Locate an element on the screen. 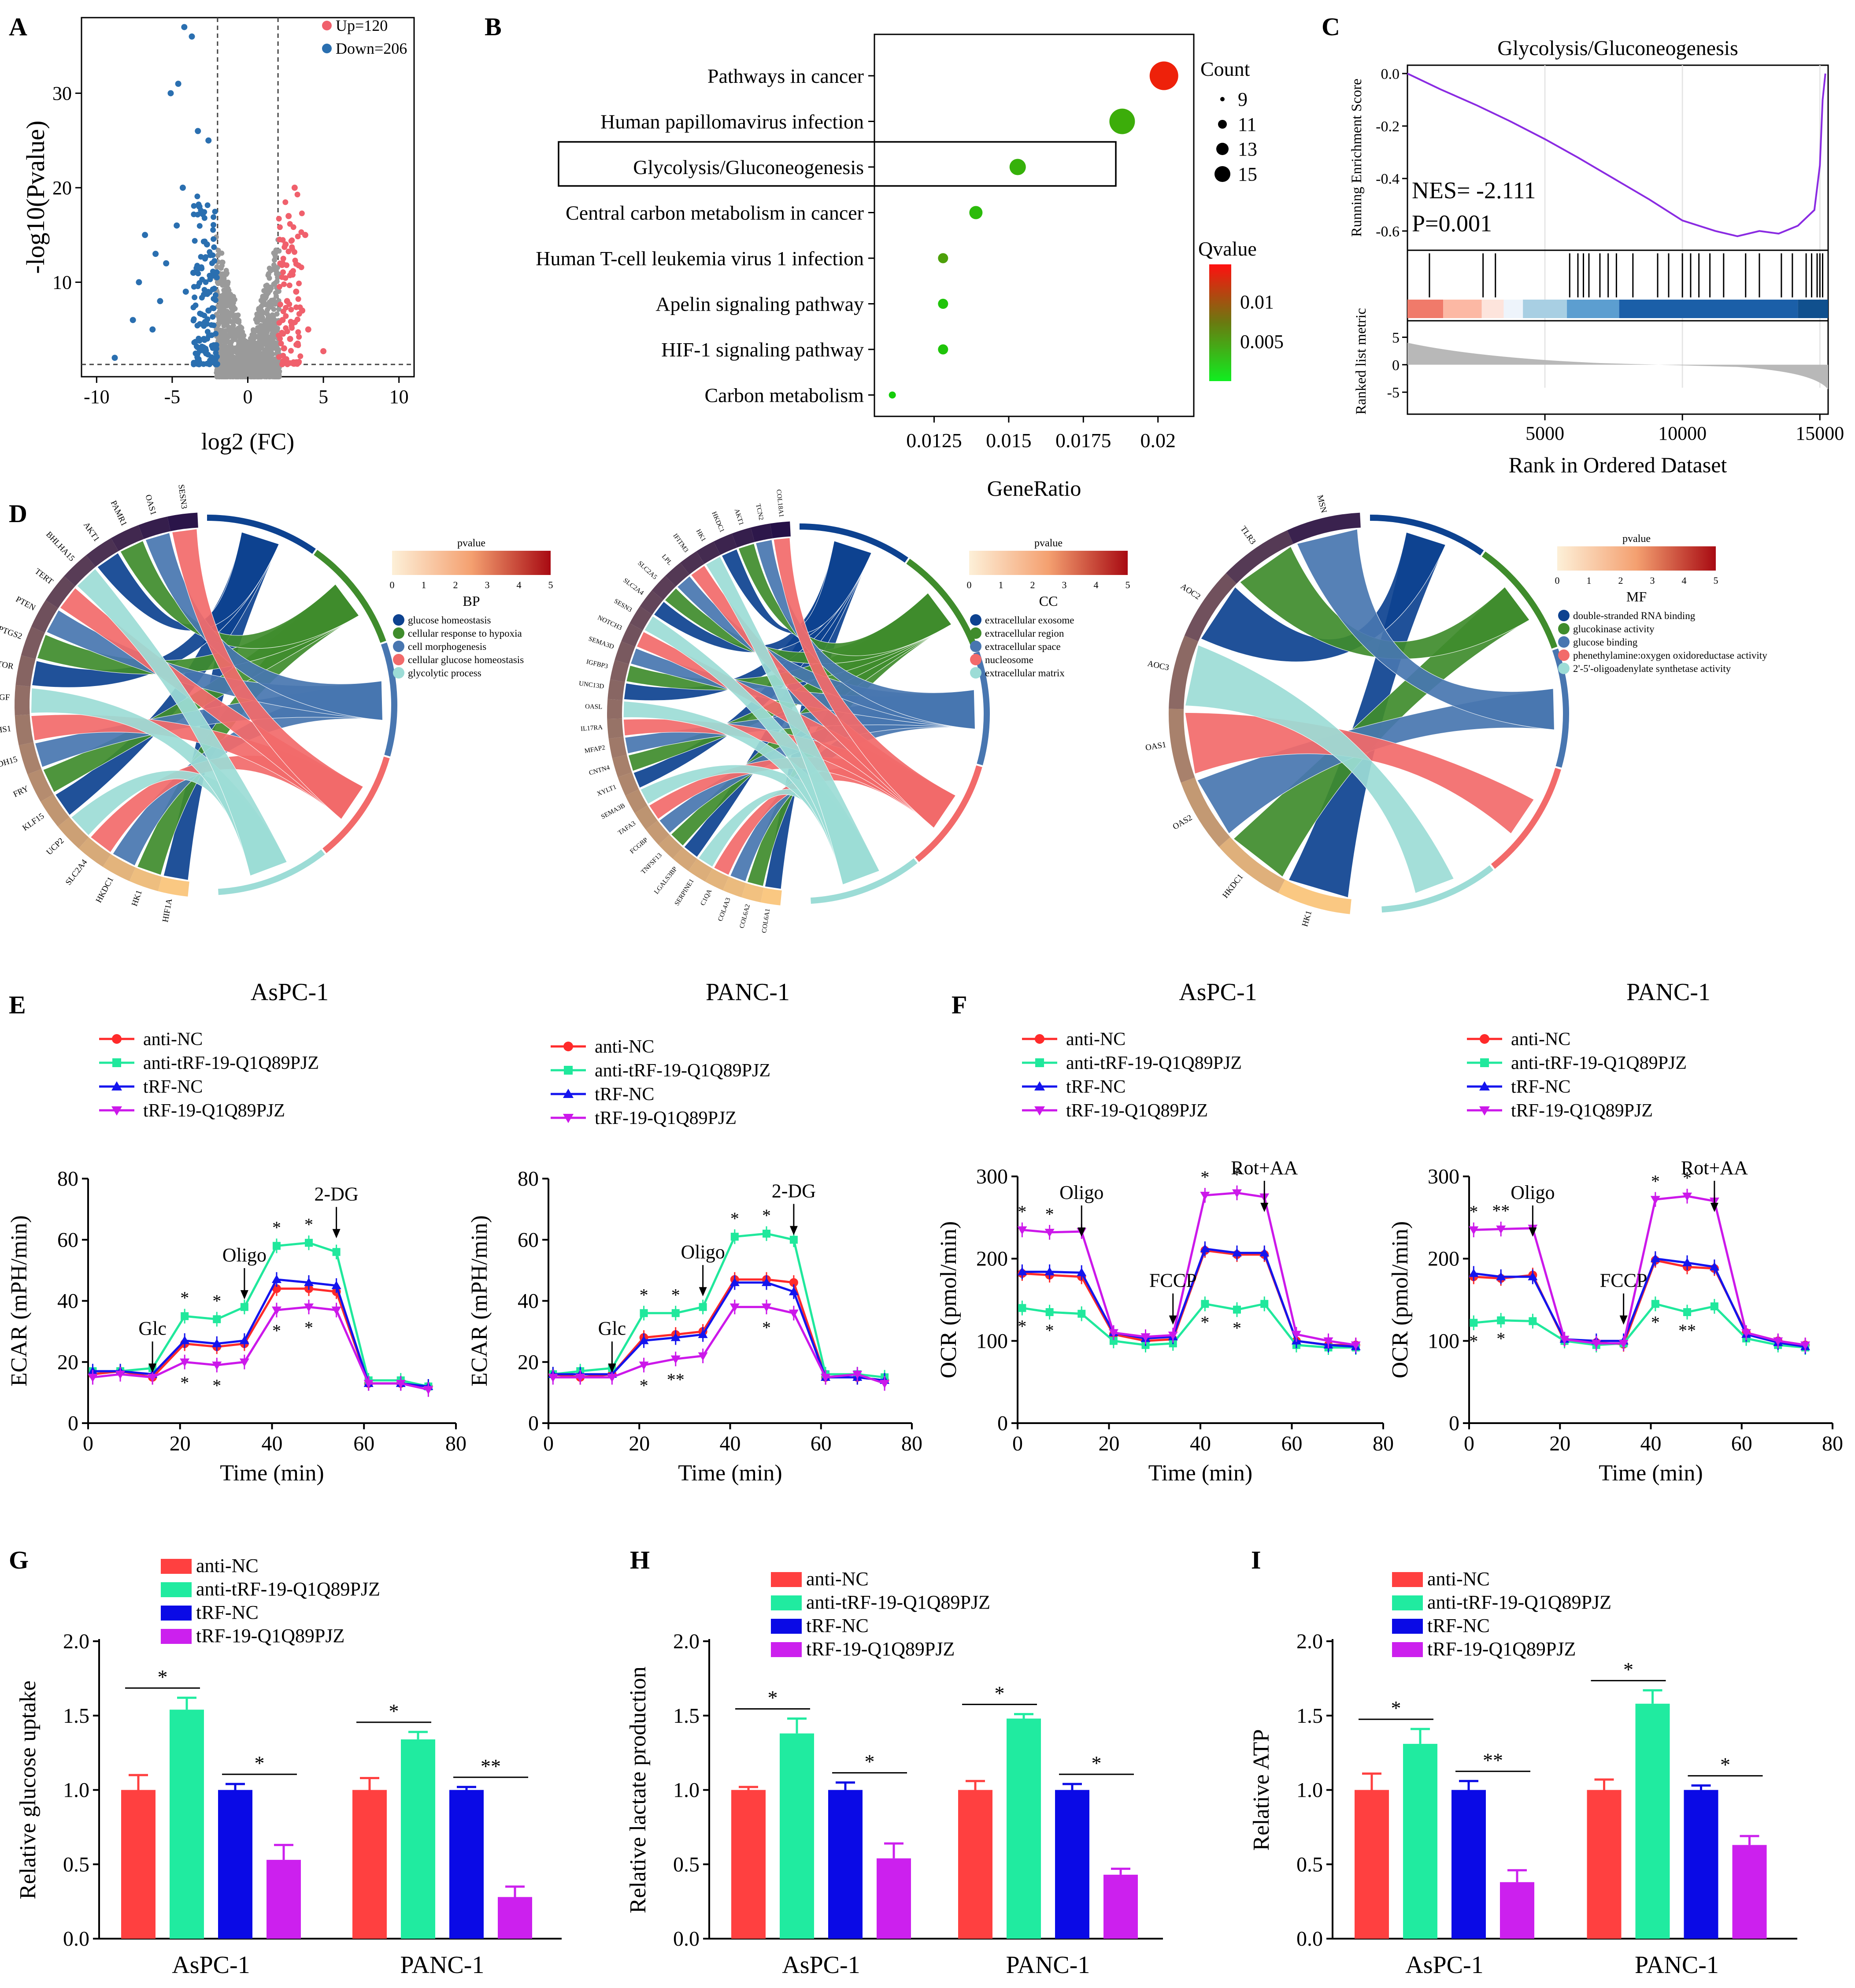  category-label: AsPC-1 is located at coordinates (1444, 1965).